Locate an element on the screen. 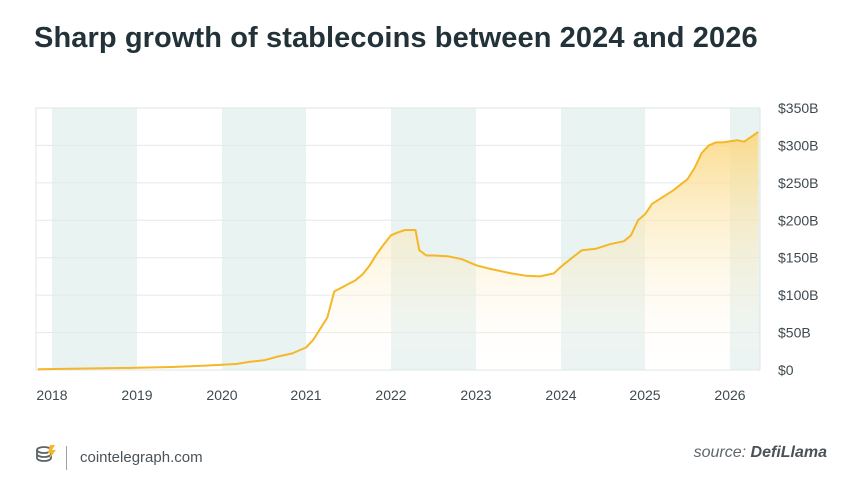 This screenshot has width=859, height=499. y-tick-label: $350B is located at coordinates (798, 108).